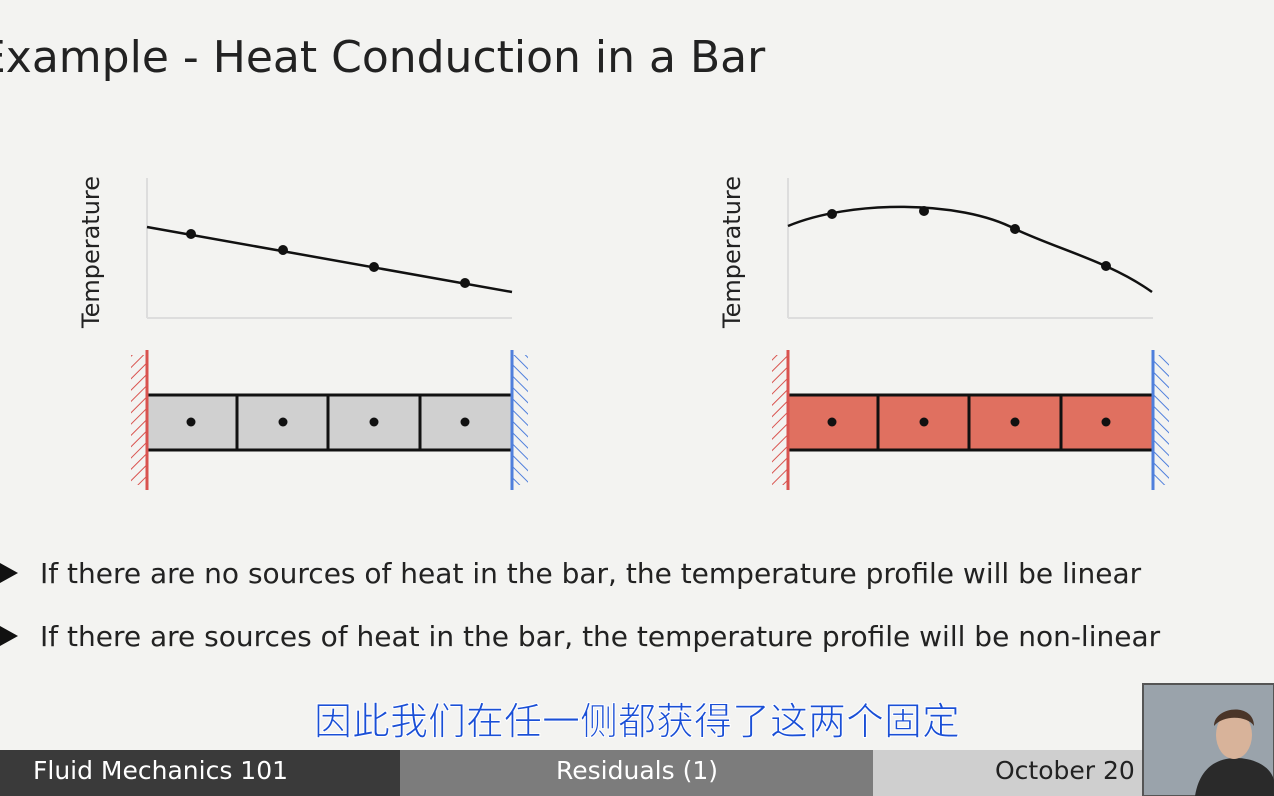  I want to click on video-subtitle: 因此我们在任一侧都获得了这两个固定, so click(637, 722).